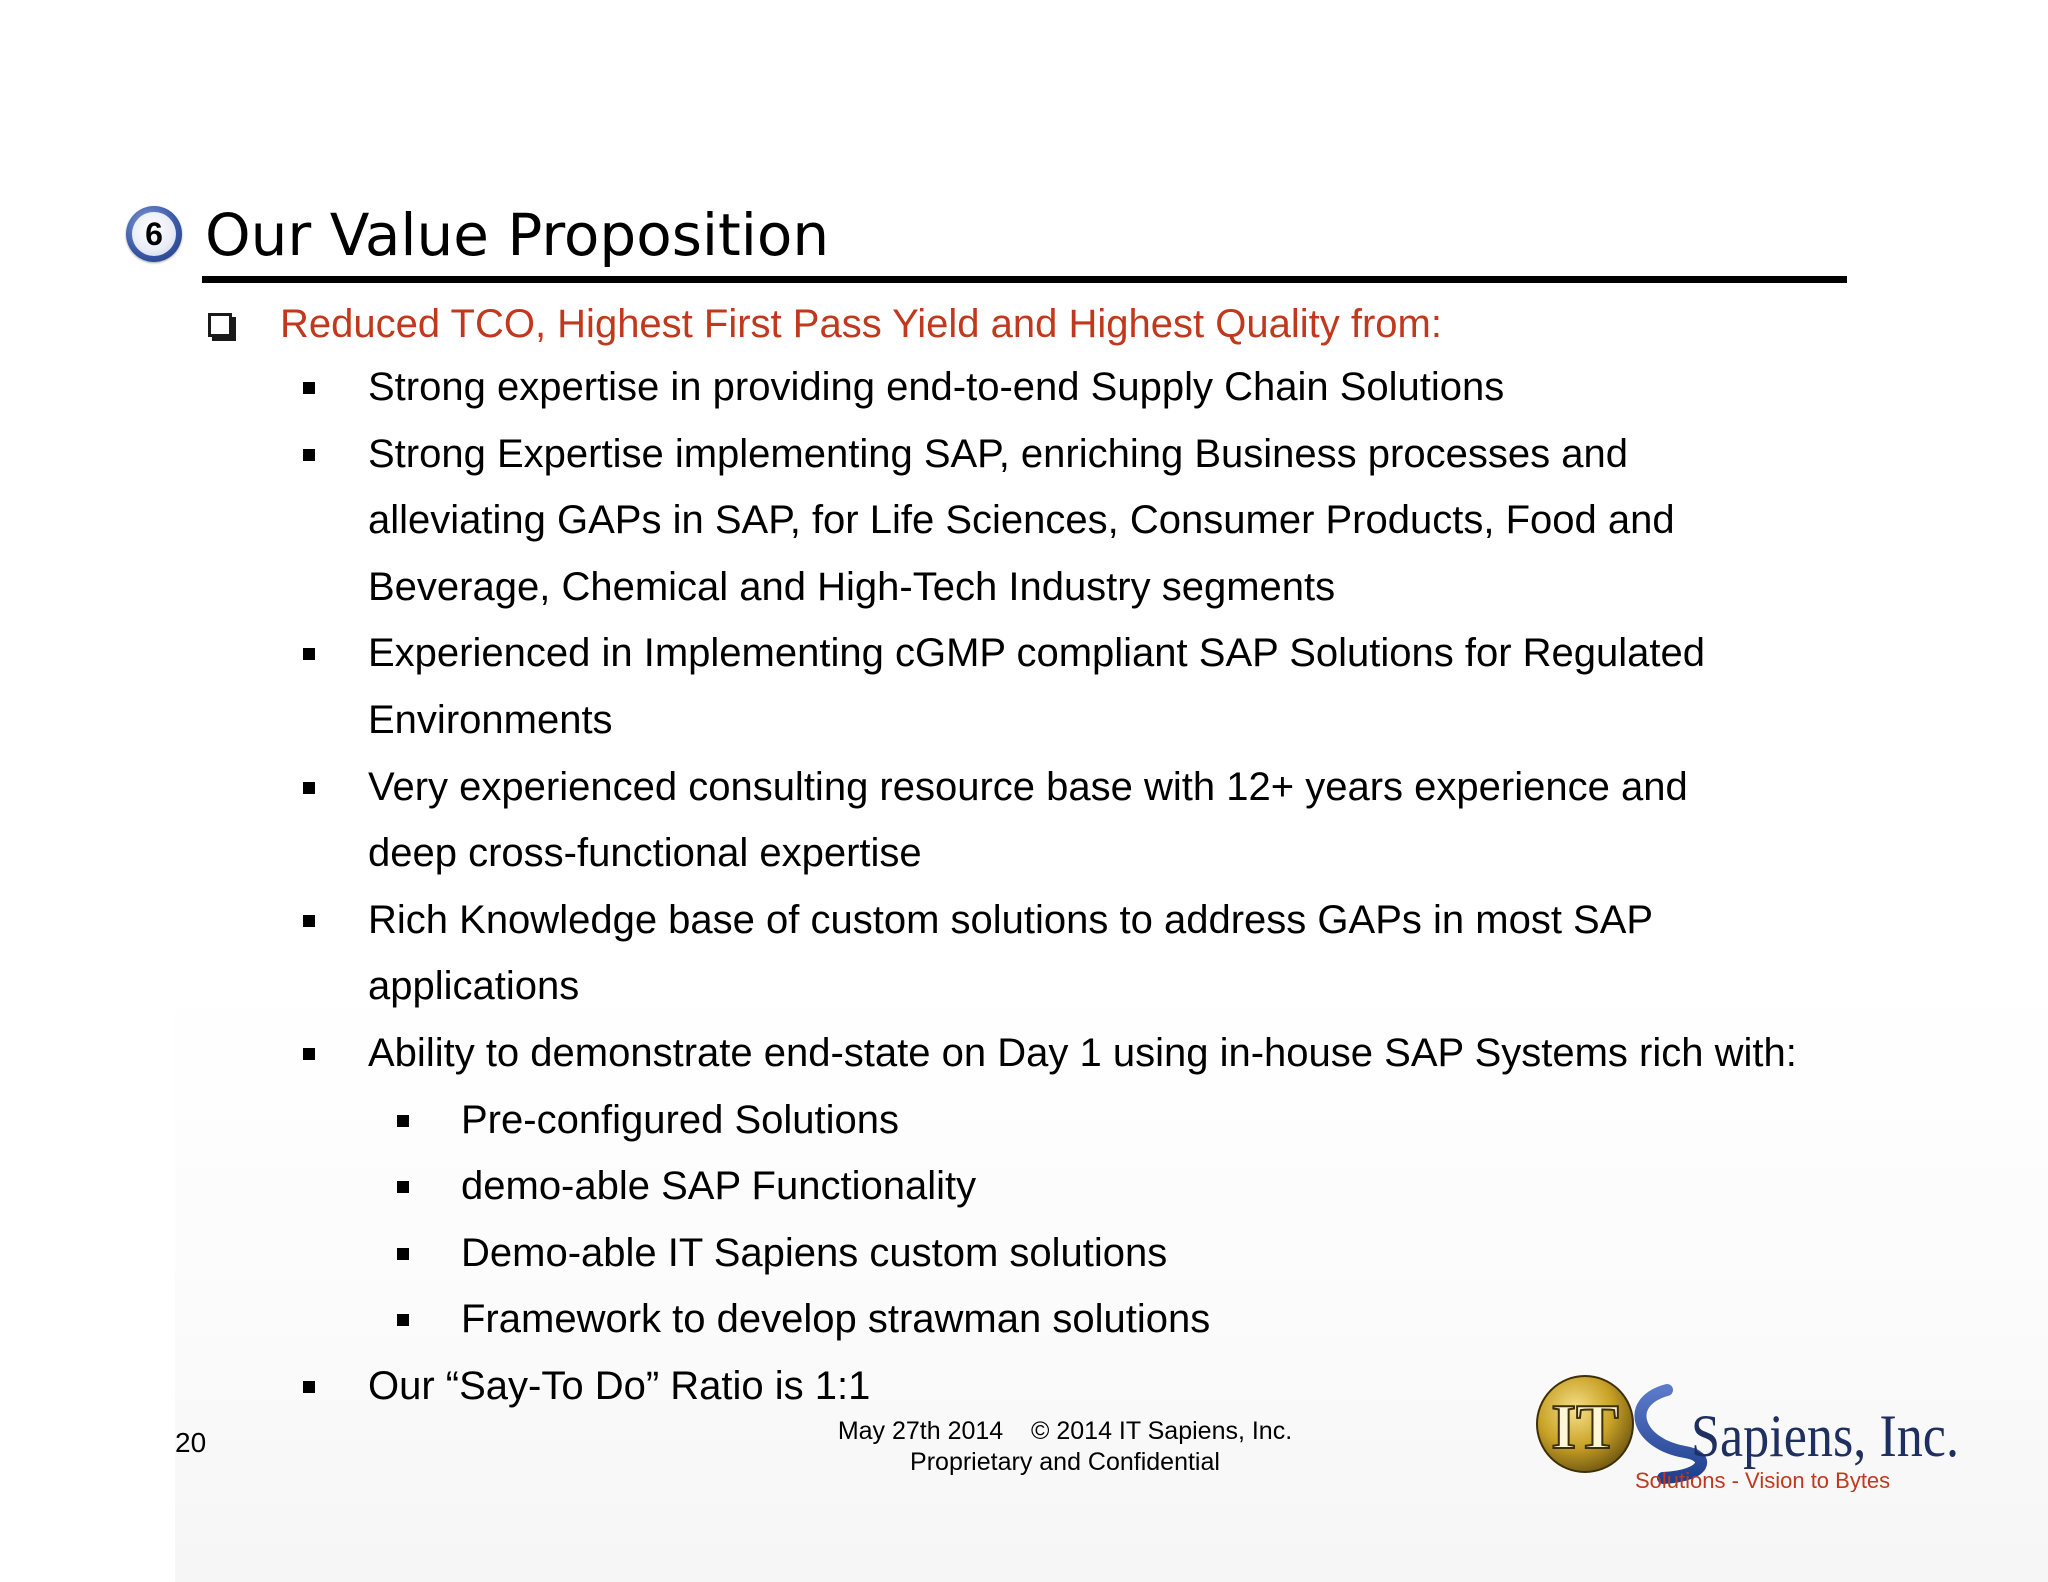 The height and width of the screenshot is (1582, 2048). I want to click on section-number: 6, so click(154, 234).